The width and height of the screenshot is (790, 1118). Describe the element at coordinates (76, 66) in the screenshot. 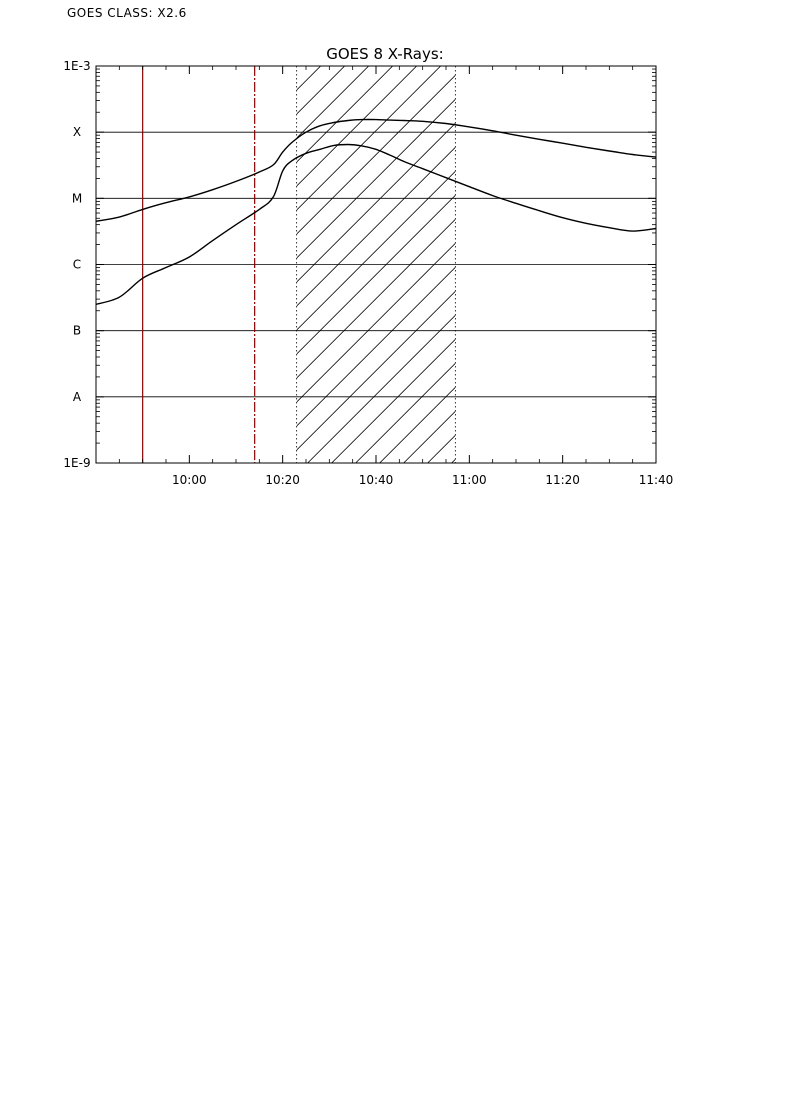

I see `y-tick-label: 1E-3` at that location.